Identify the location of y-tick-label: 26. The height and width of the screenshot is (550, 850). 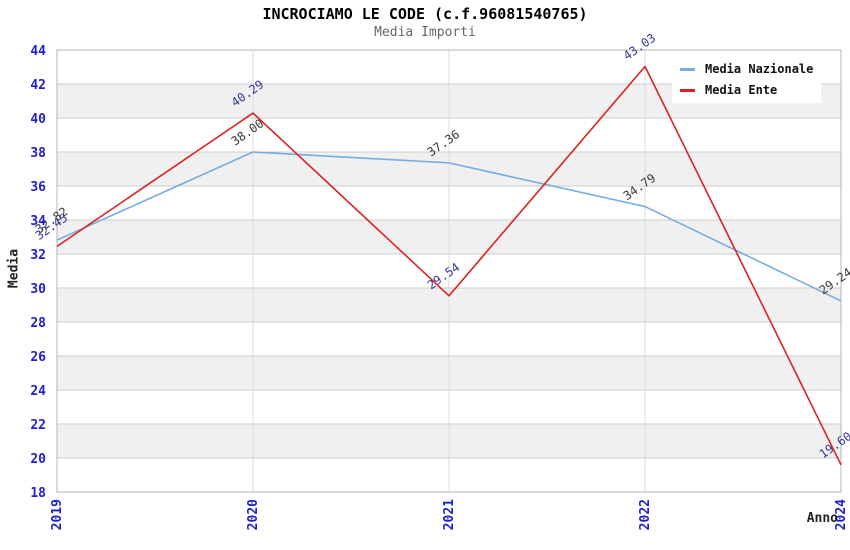
(38, 357).